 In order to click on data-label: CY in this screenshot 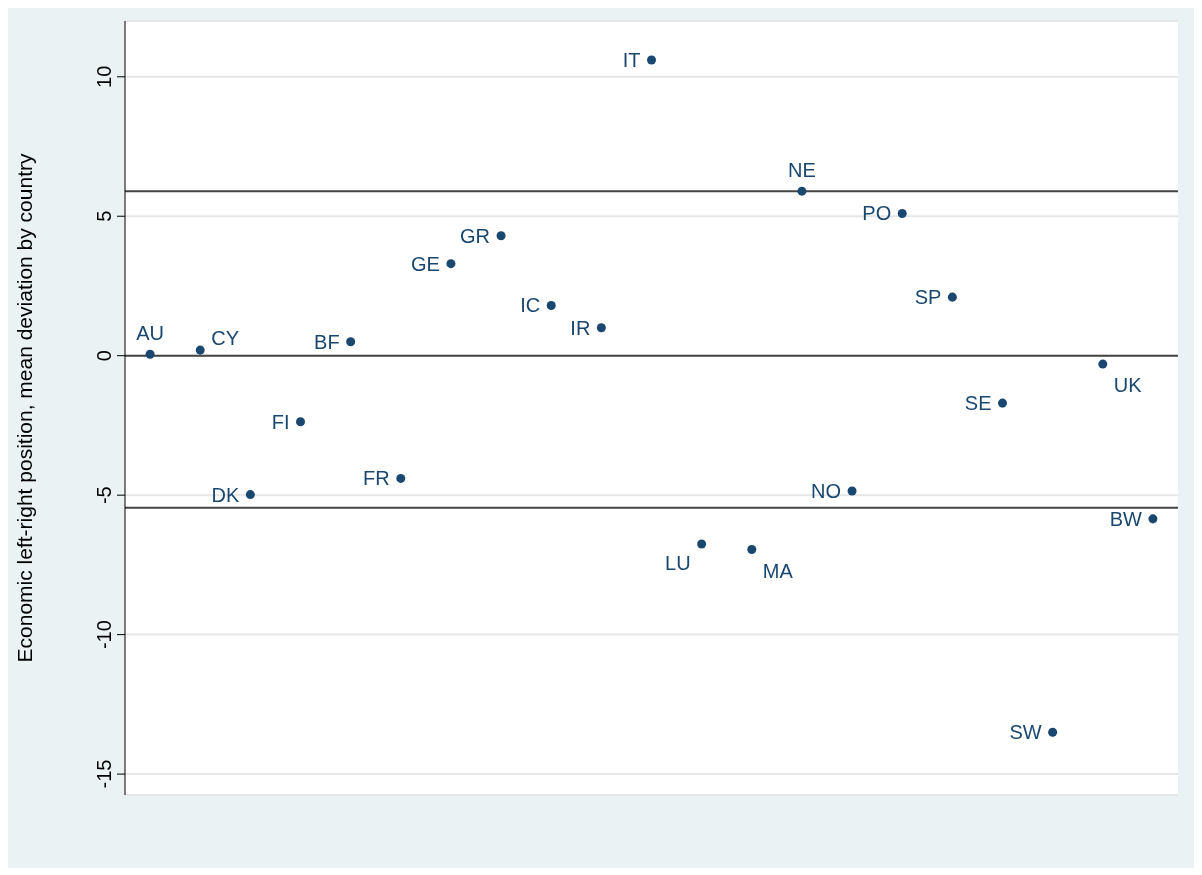, I will do `click(225, 338)`.